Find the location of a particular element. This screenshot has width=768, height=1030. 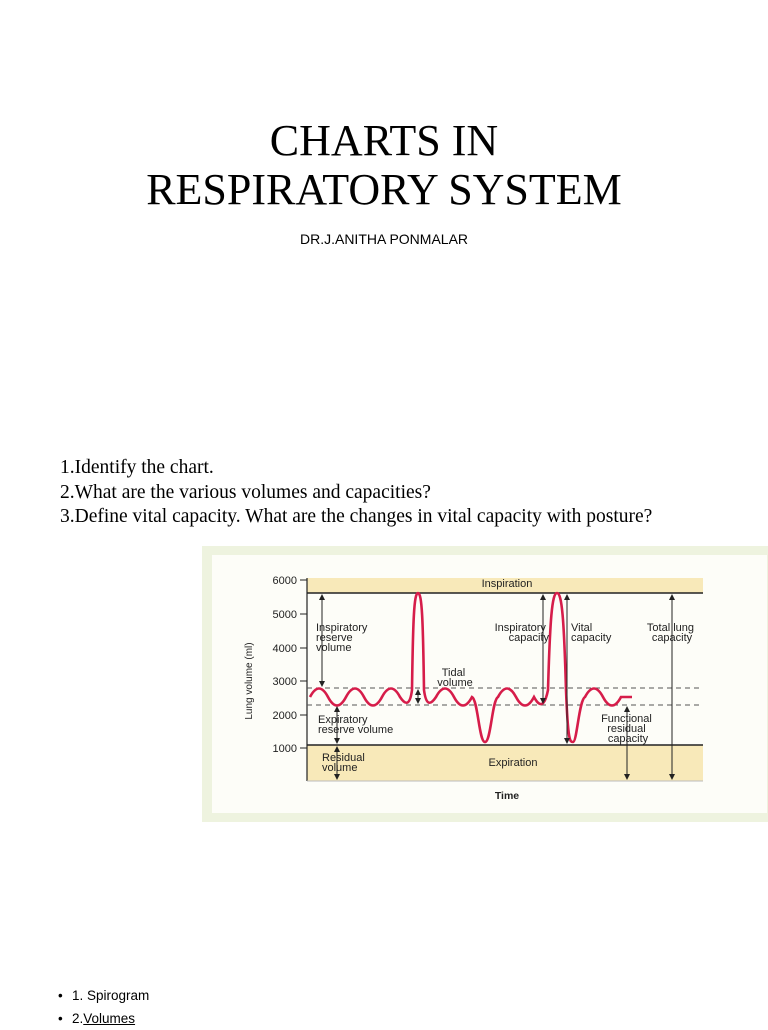

label: Residual volume is located at coordinates (345, 763).